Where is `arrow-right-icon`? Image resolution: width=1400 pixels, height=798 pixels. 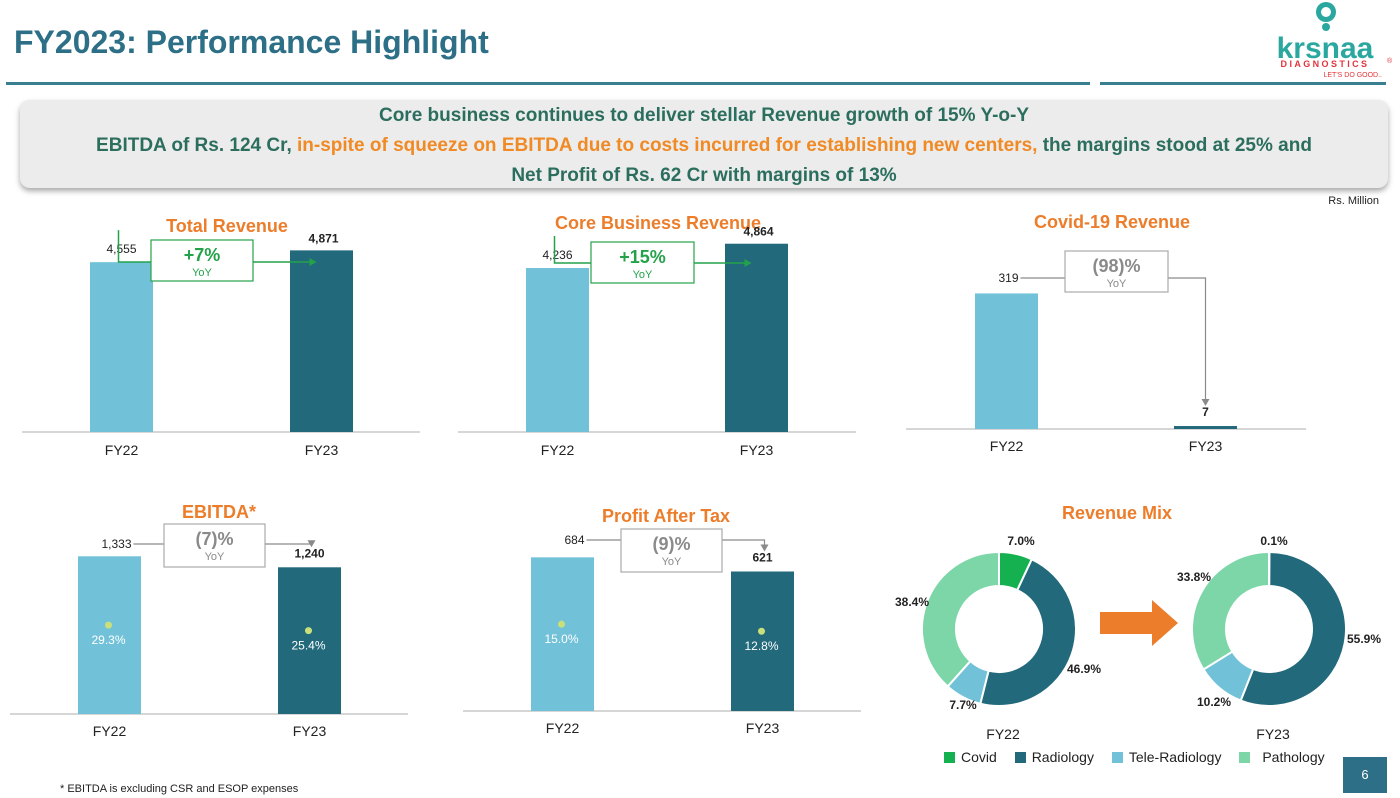
arrow-right-icon is located at coordinates (1139, 623).